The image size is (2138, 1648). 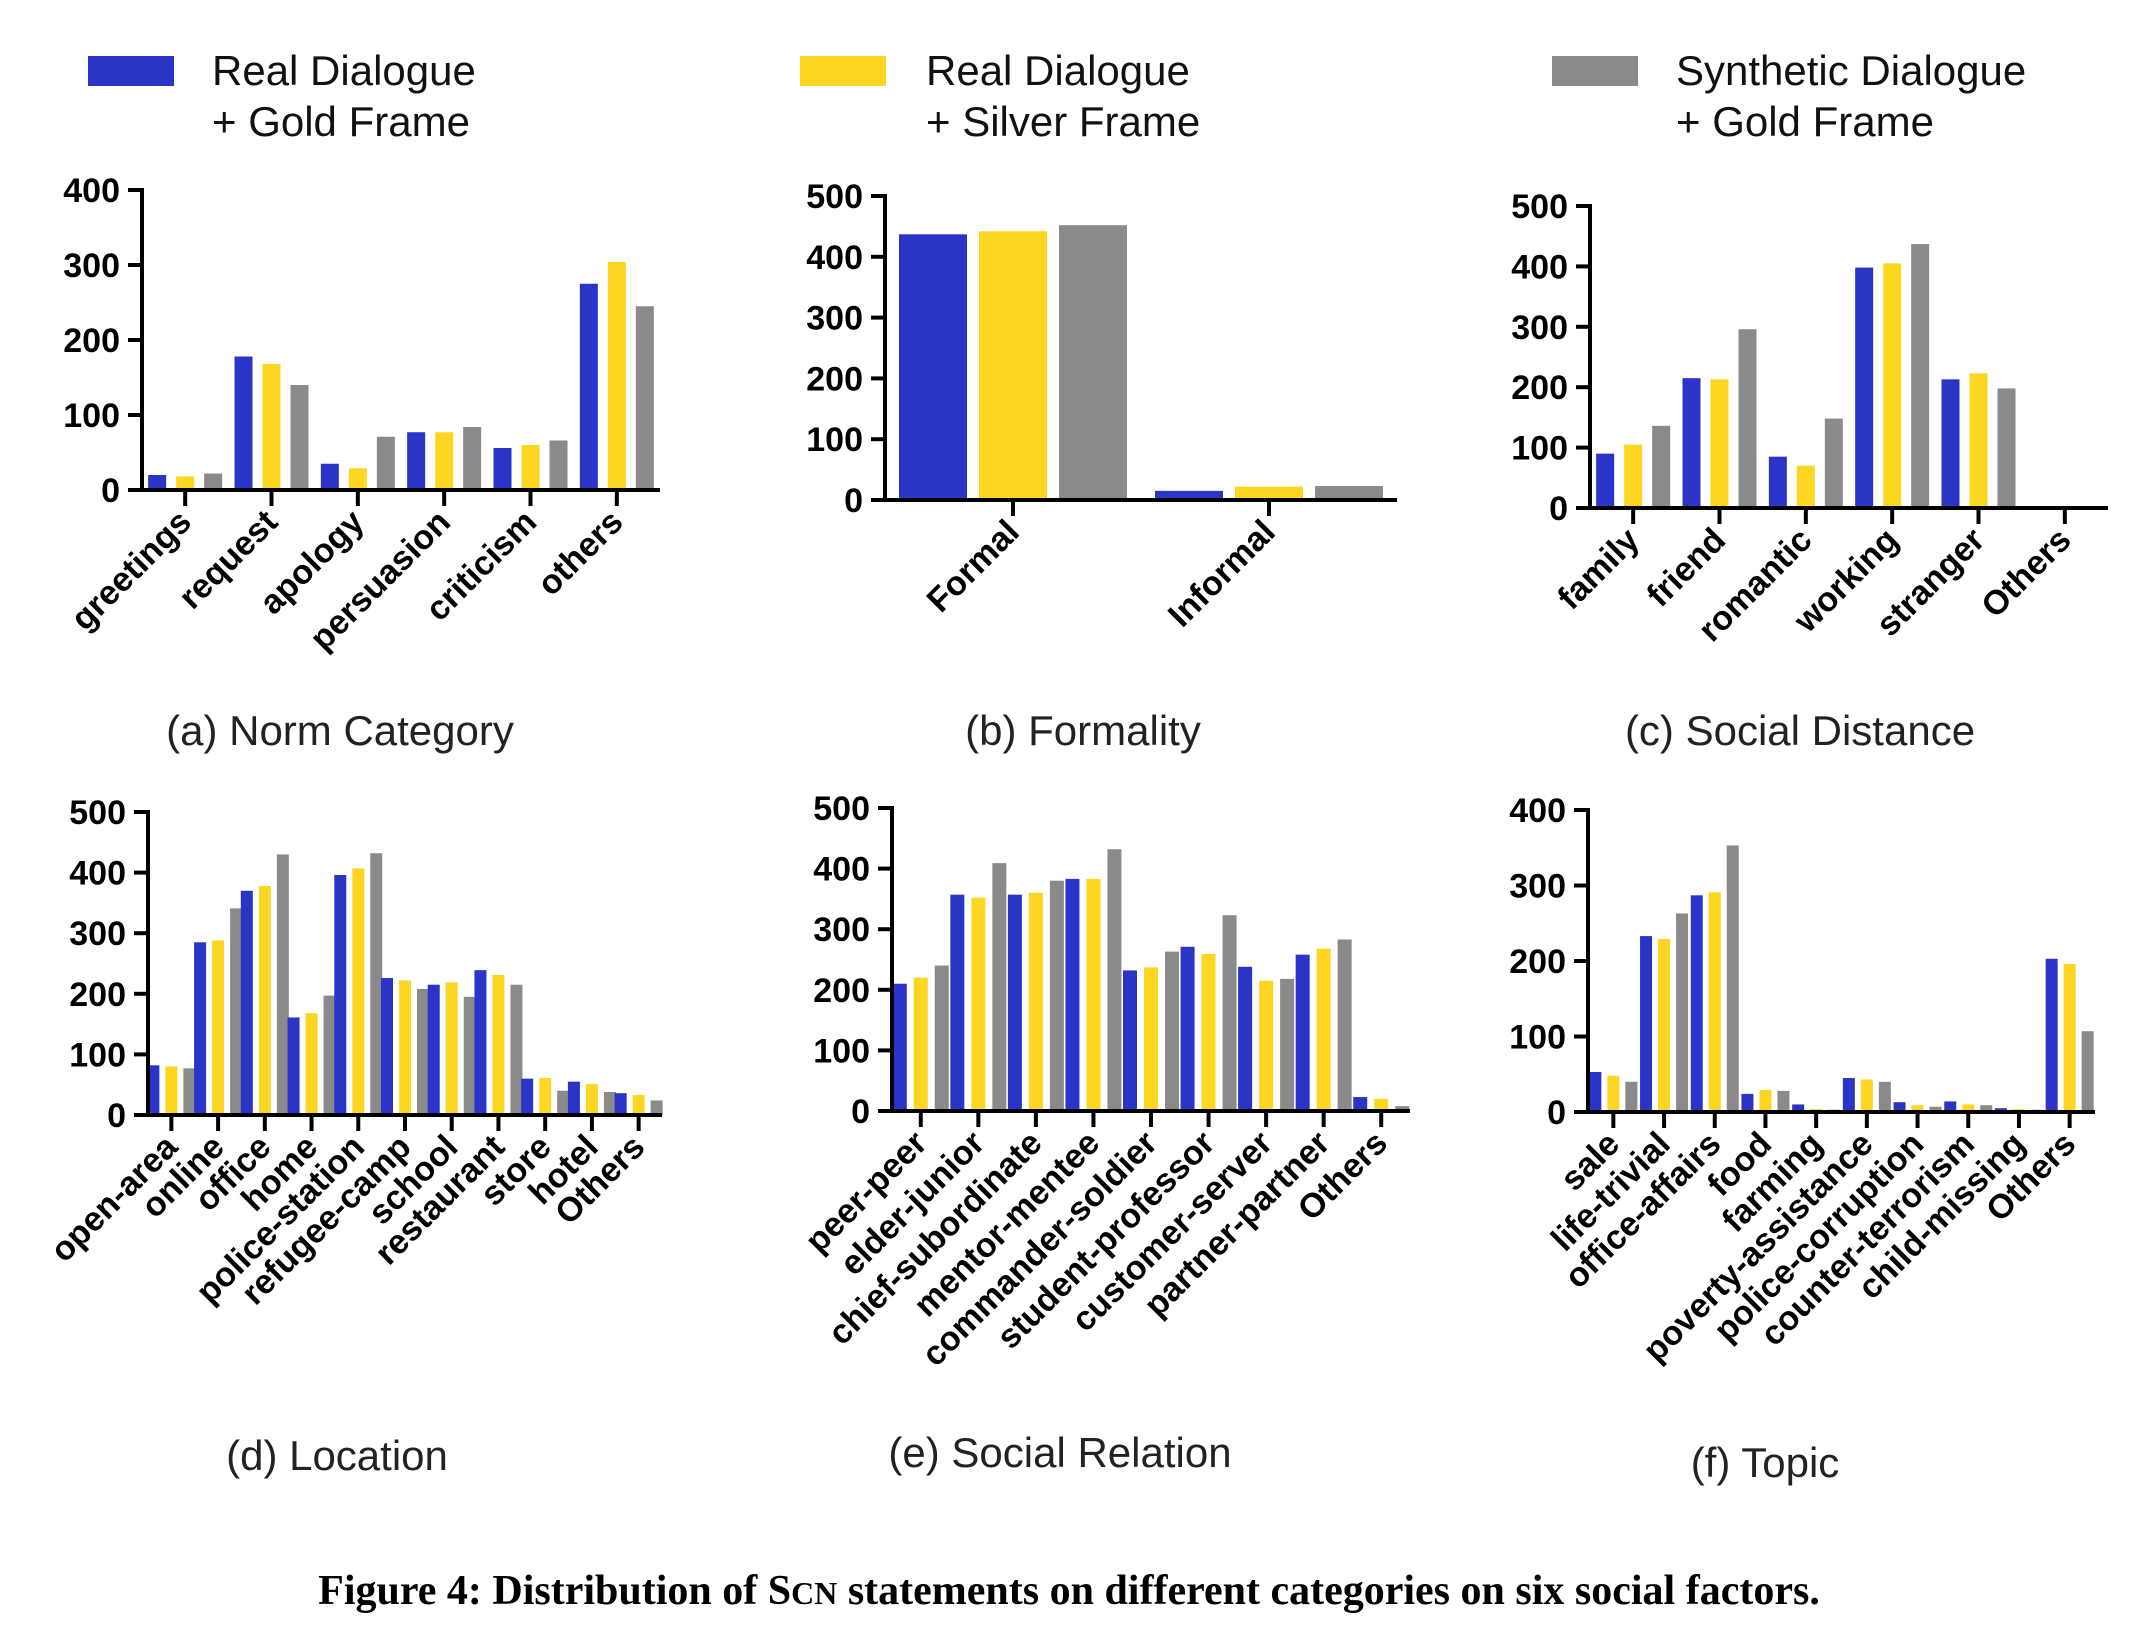 I want to click on bar-office-real-gold, so click(x=246, y=1002).